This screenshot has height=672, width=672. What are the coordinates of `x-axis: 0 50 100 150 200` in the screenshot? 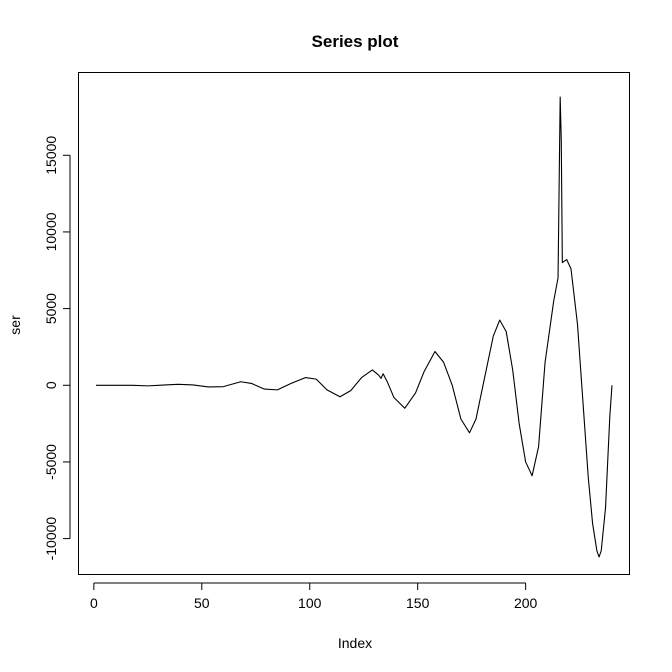 It's located at (314, 596).